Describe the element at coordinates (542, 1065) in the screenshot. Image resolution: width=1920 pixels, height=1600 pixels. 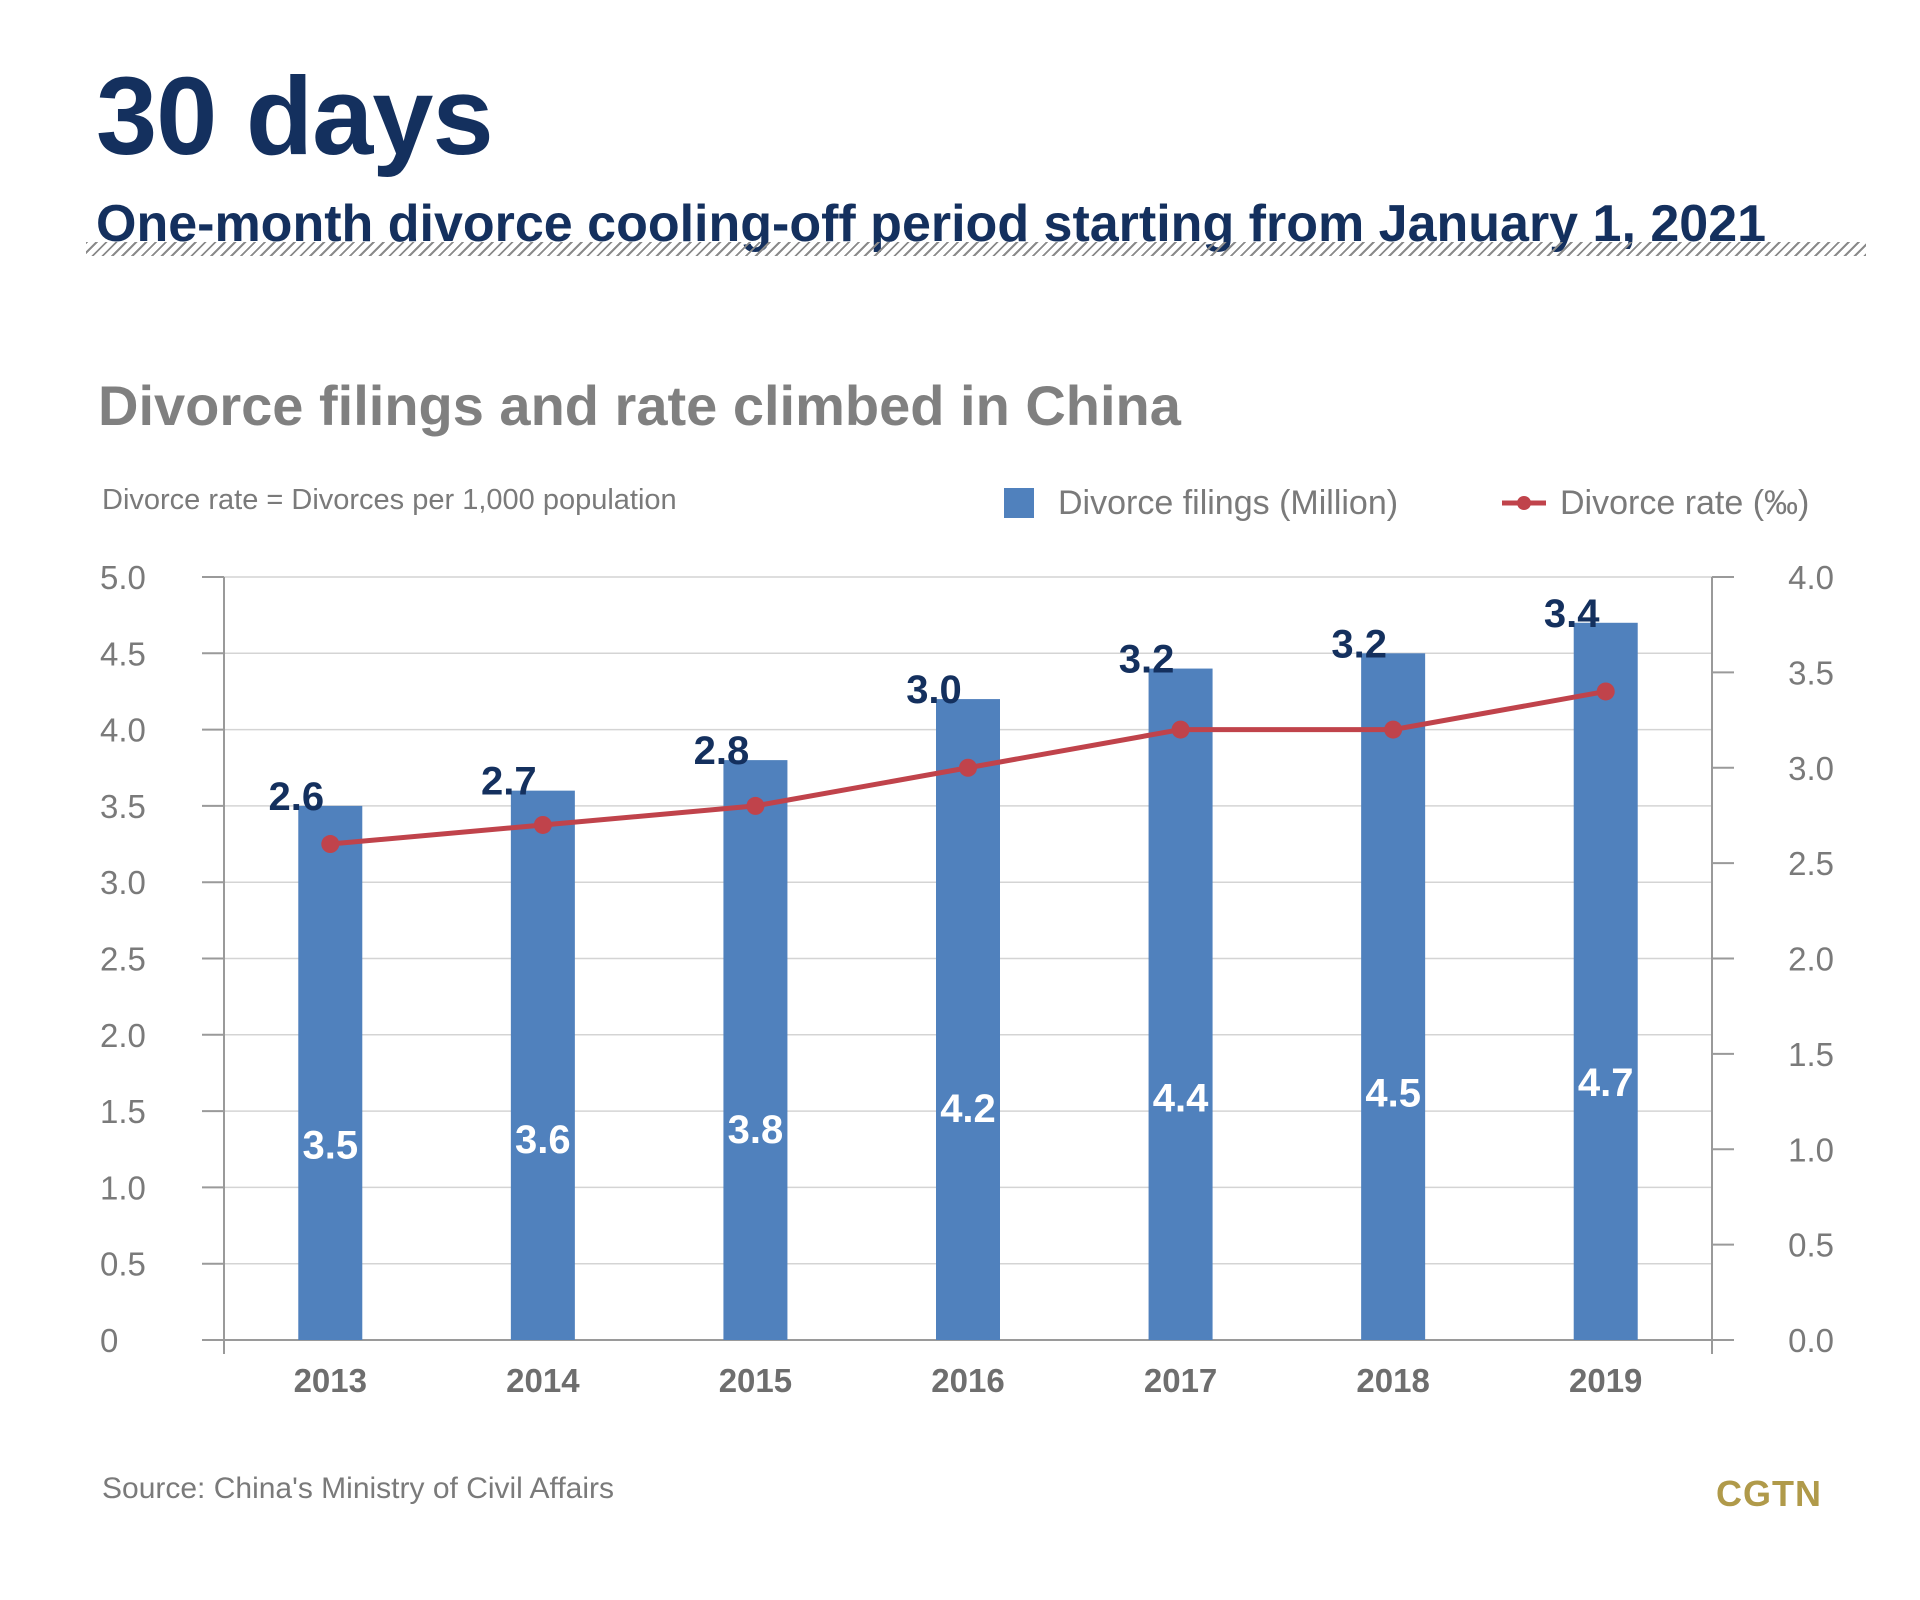
I see `bar-filings-2014` at that location.